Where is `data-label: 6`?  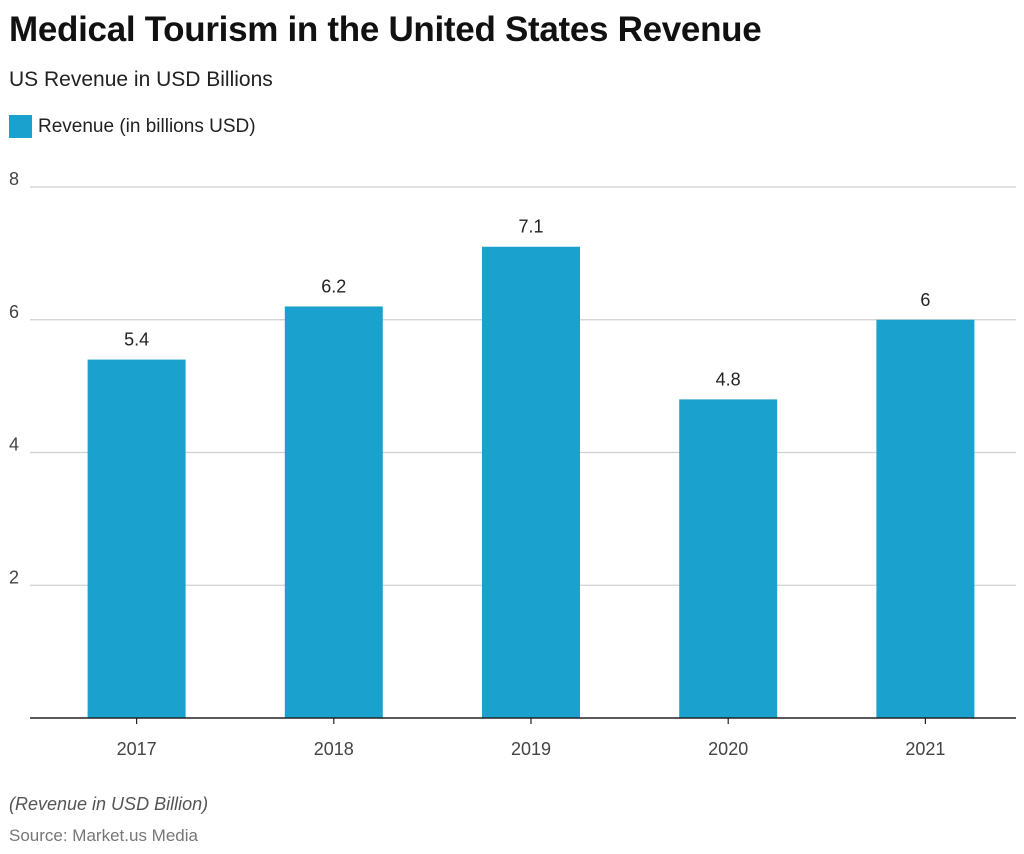
data-label: 6 is located at coordinates (925, 300).